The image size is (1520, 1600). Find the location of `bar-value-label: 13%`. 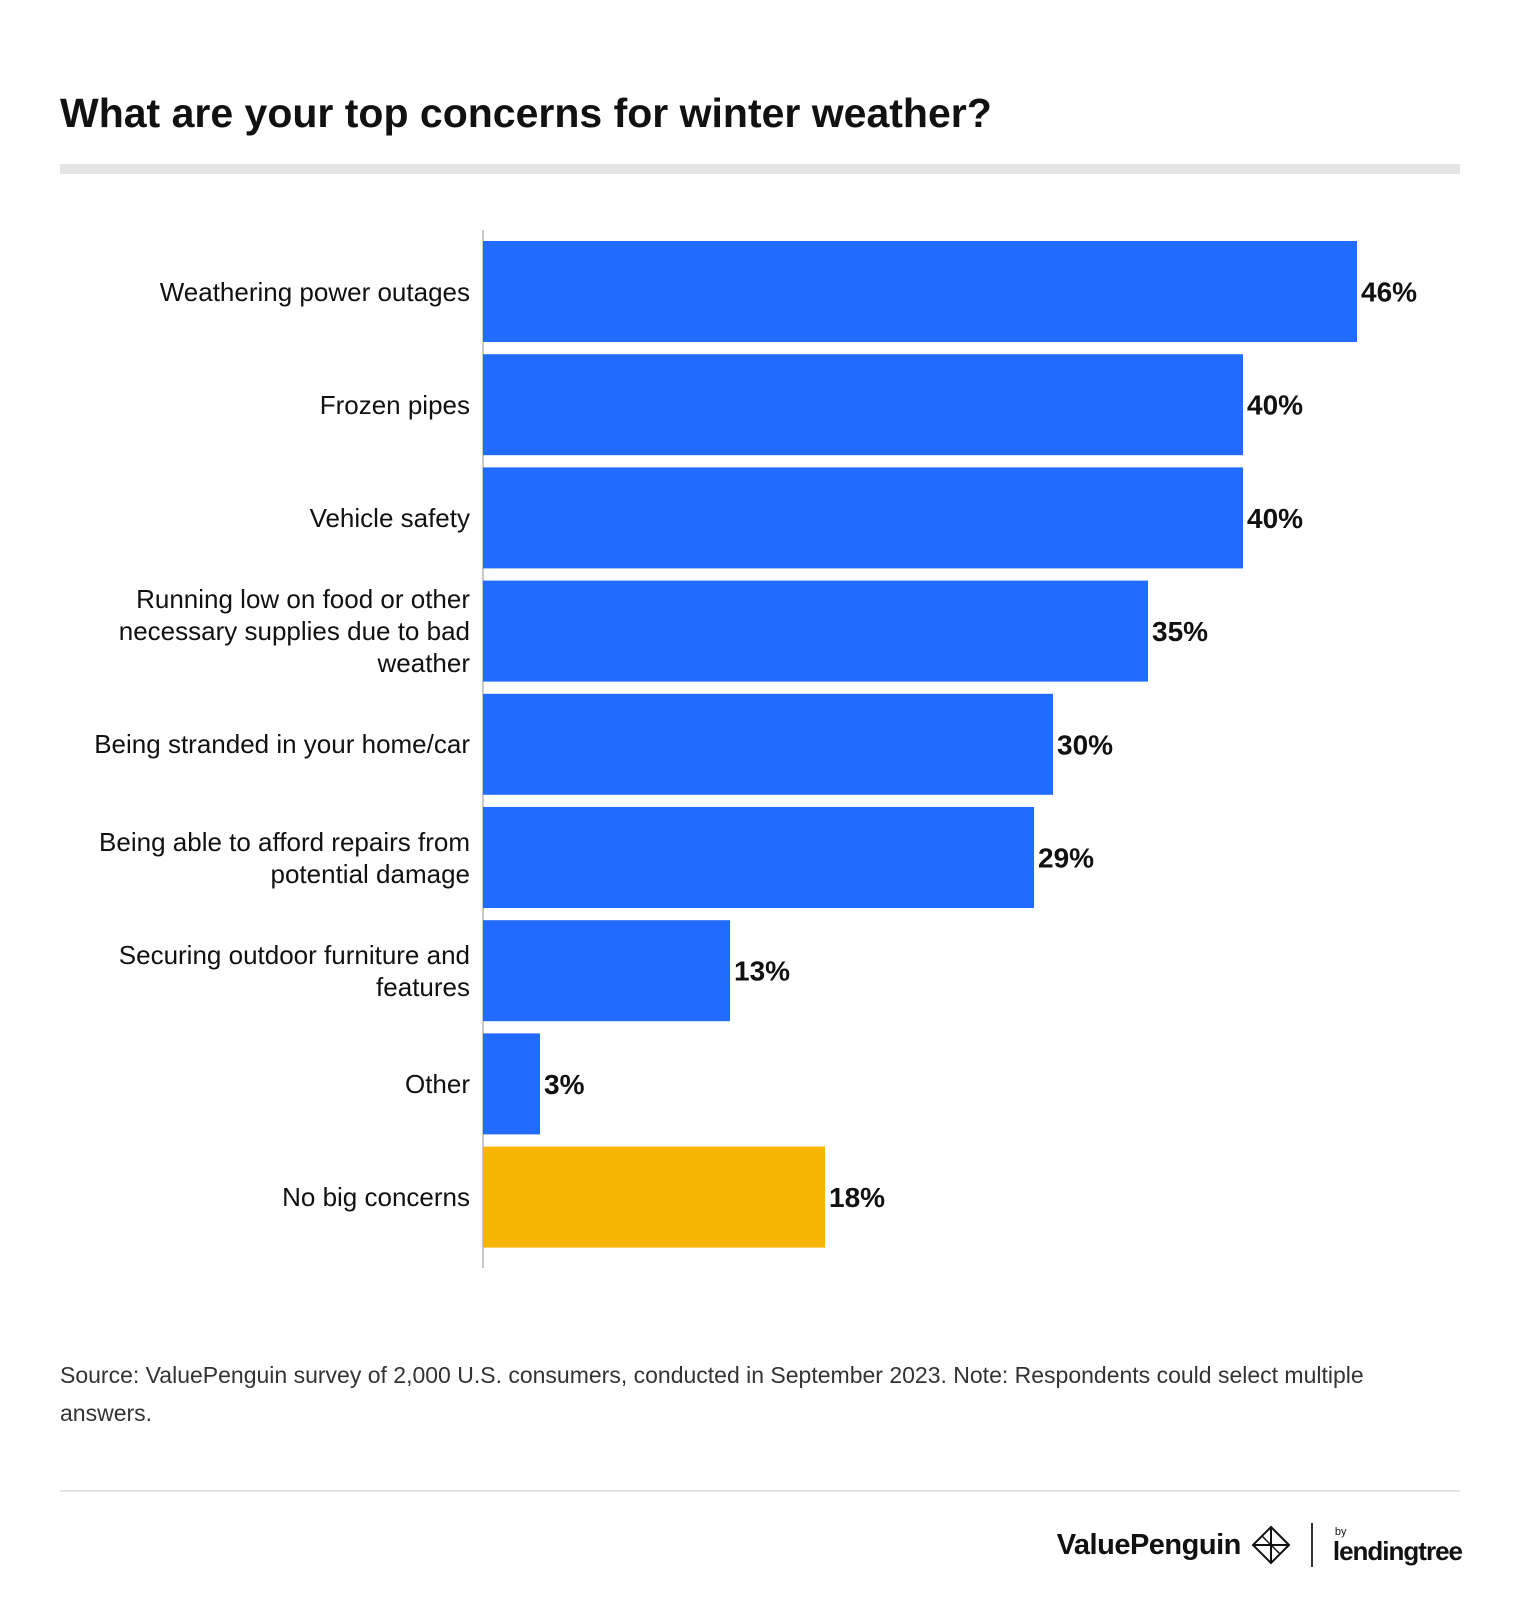

bar-value-label: 13% is located at coordinates (762, 971).